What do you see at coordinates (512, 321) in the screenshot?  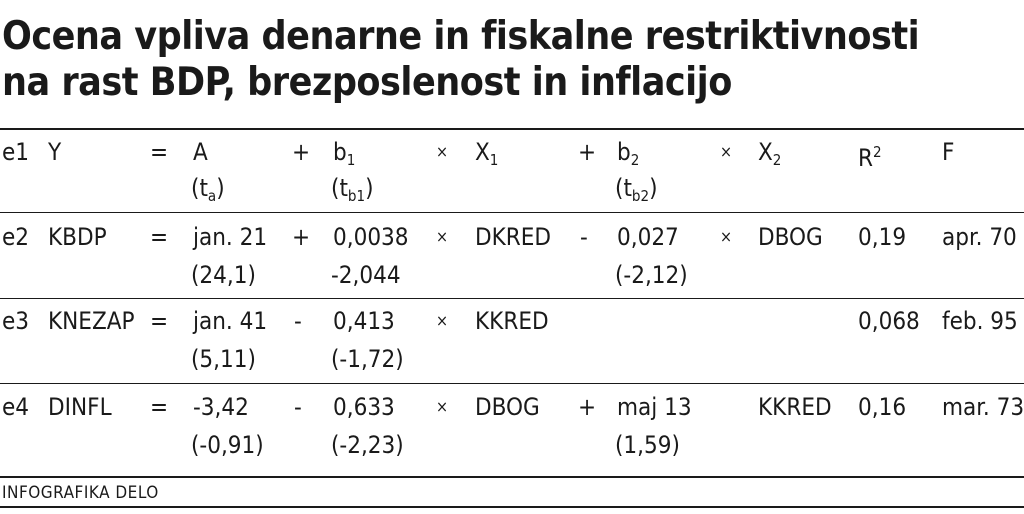 I see `regressor-1: KKRED` at bounding box center [512, 321].